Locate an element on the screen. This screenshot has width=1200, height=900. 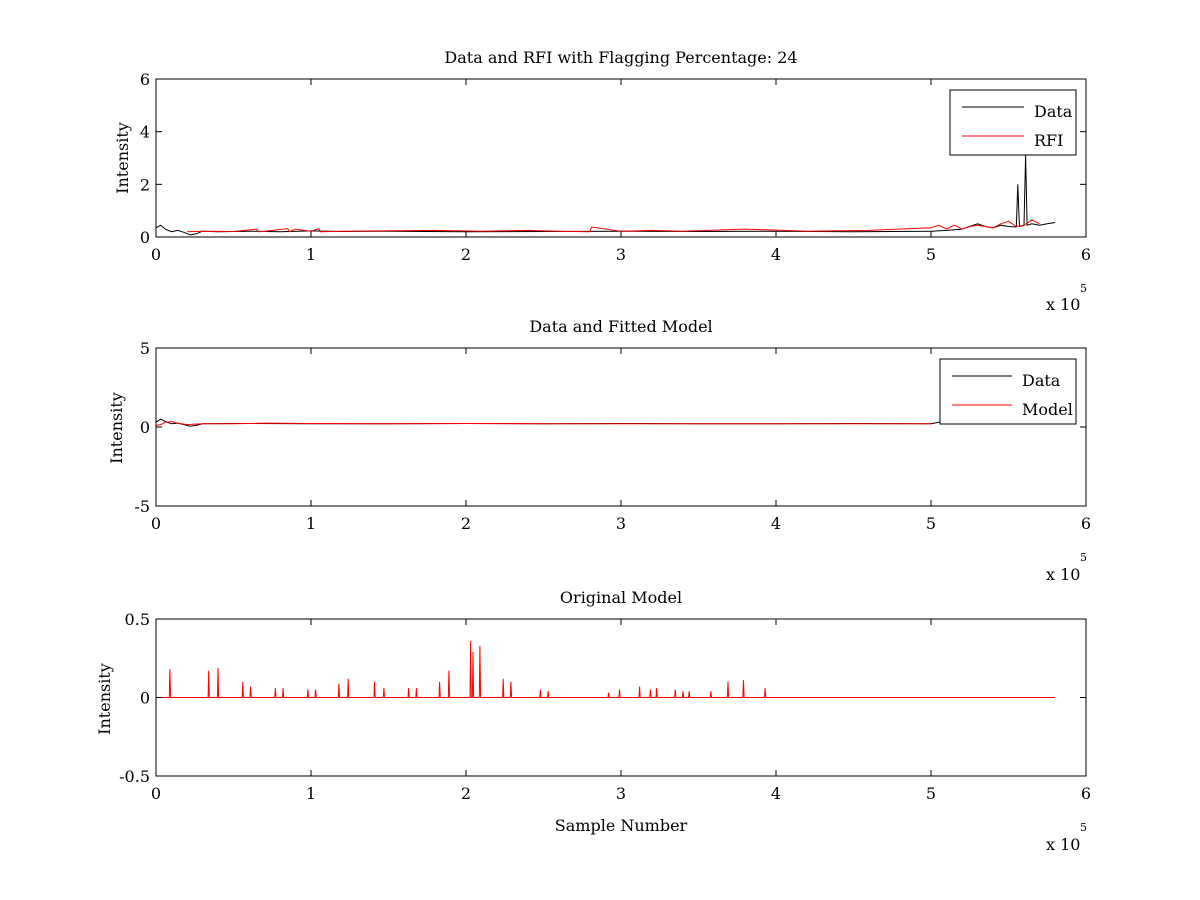
panel-2-ylabel: Intensity is located at coordinates (116, 428).